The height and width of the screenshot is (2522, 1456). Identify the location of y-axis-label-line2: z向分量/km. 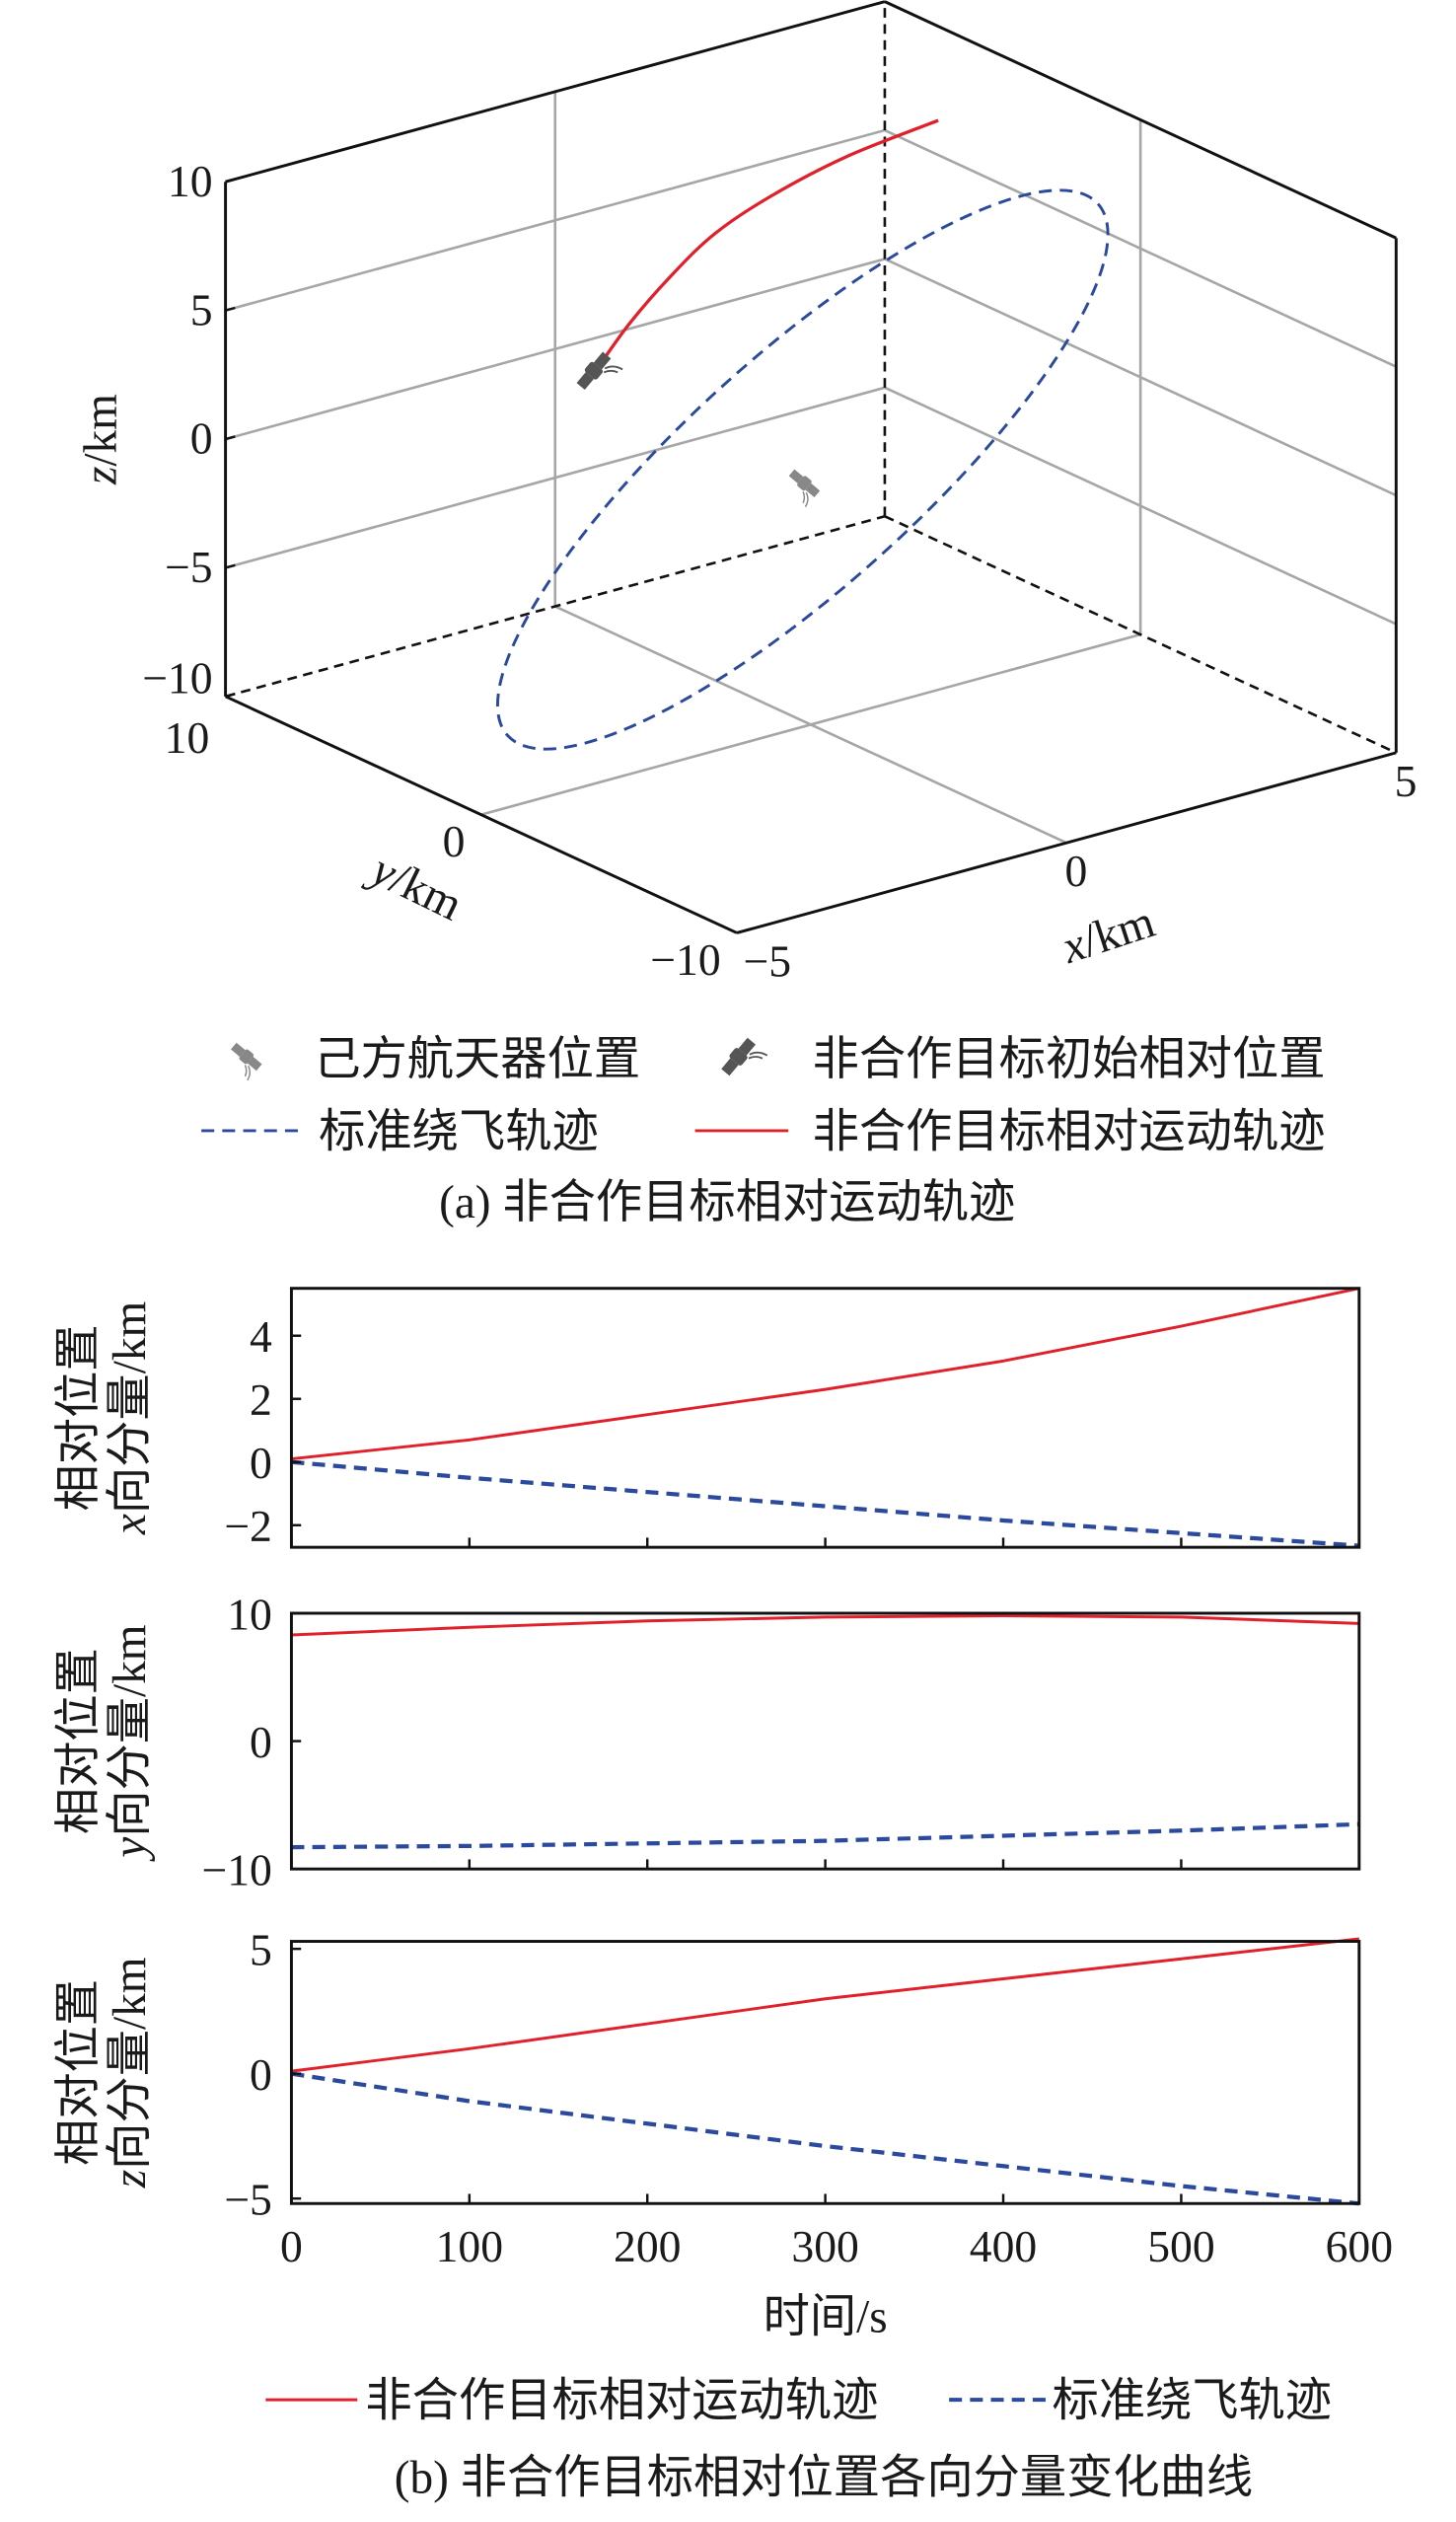
(130, 2072).